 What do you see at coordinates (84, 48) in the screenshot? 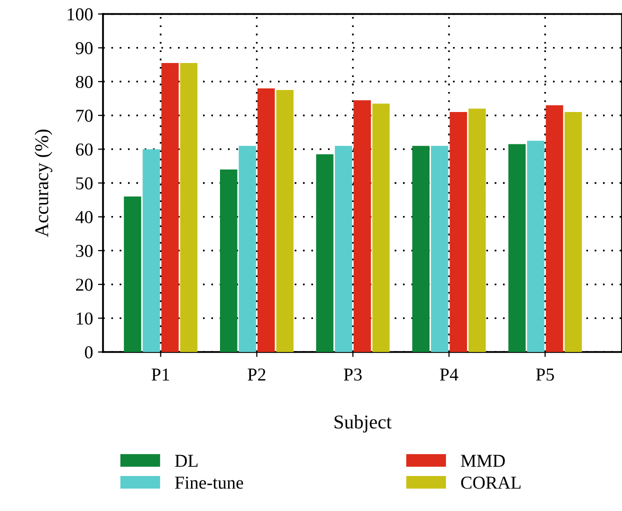
I see `y-tick-label: 90` at bounding box center [84, 48].